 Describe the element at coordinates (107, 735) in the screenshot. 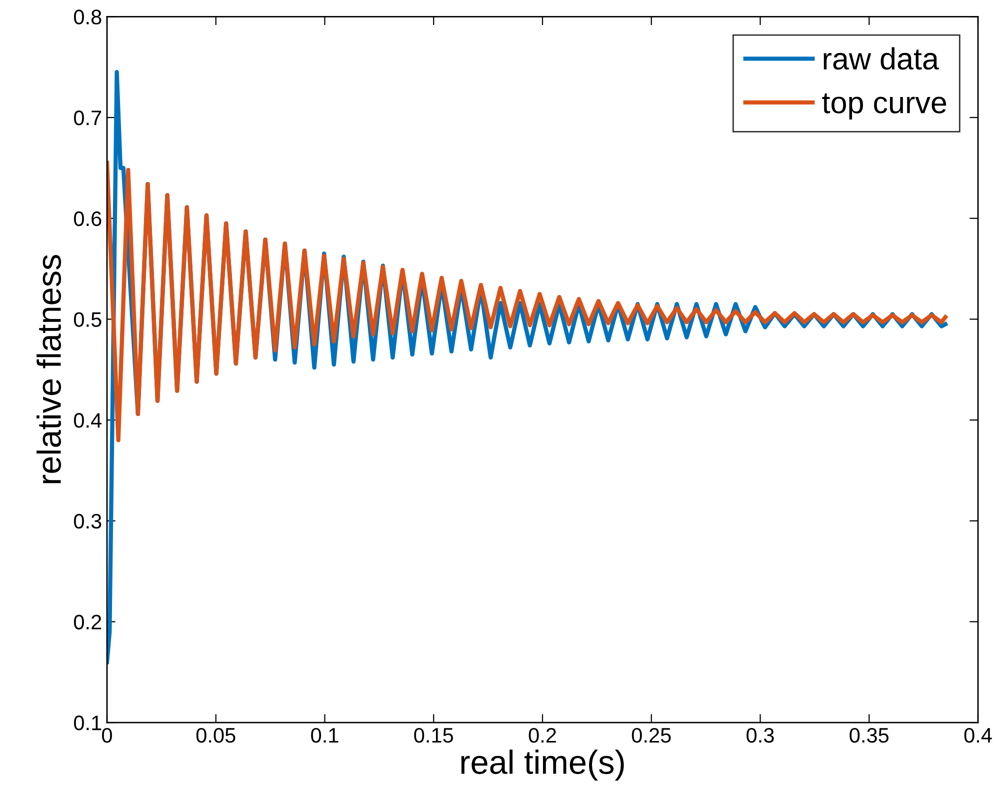

I see `x-tick-label: 0` at that location.